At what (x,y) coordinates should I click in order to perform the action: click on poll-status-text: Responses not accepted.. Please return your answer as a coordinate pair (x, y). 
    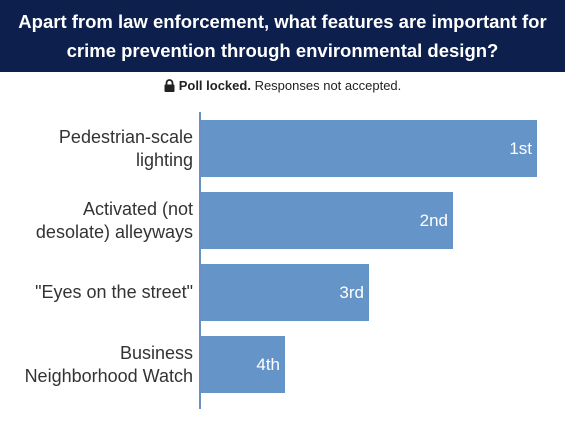
    Looking at the image, I should click on (326, 85).